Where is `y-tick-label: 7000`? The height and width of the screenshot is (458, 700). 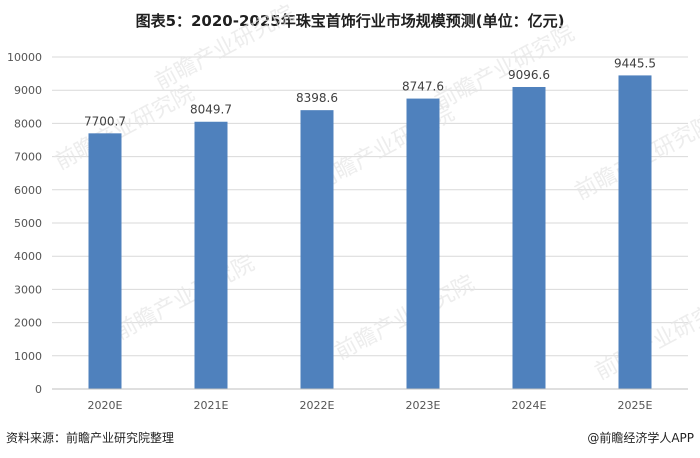
y-tick-label: 7000 is located at coordinates (28, 157).